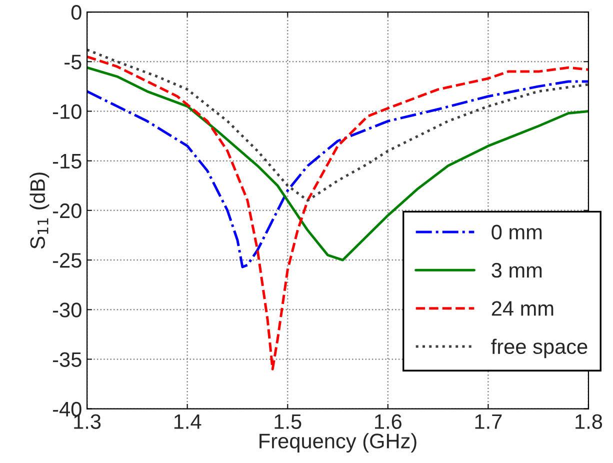 The width and height of the screenshot is (613, 463). Describe the element at coordinates (188, 421) in the screenshot. I see `x-tick-label: 1.4` at that location.